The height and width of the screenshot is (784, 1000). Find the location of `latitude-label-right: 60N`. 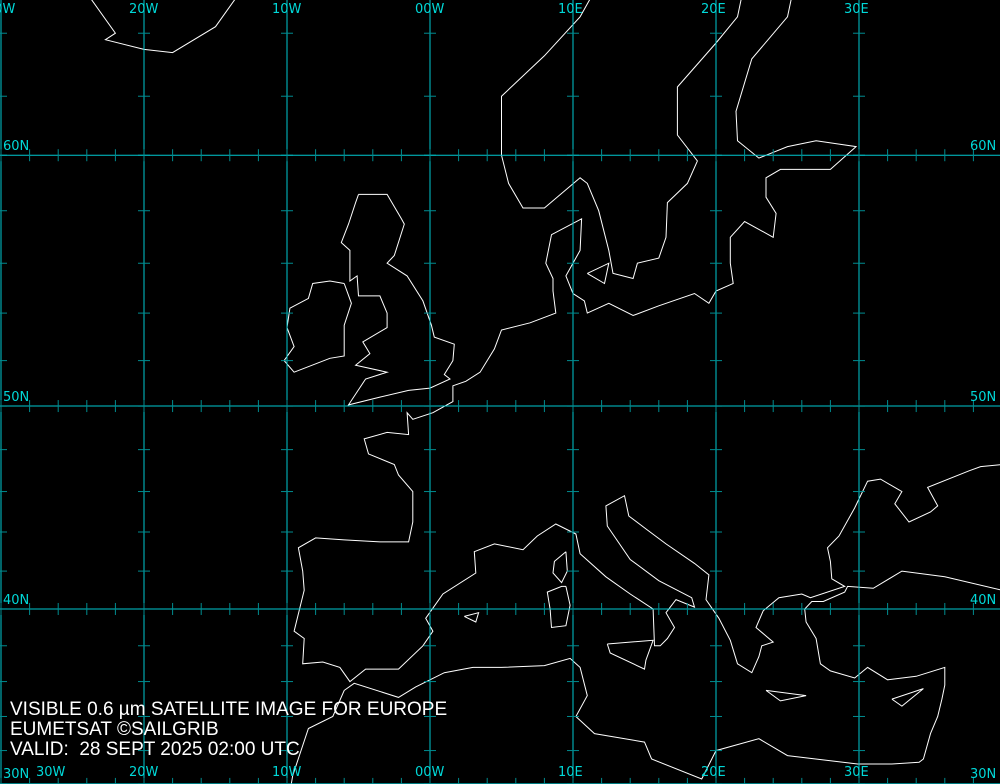

latitude-label-right: 60N is located at coordinates (983, 147).